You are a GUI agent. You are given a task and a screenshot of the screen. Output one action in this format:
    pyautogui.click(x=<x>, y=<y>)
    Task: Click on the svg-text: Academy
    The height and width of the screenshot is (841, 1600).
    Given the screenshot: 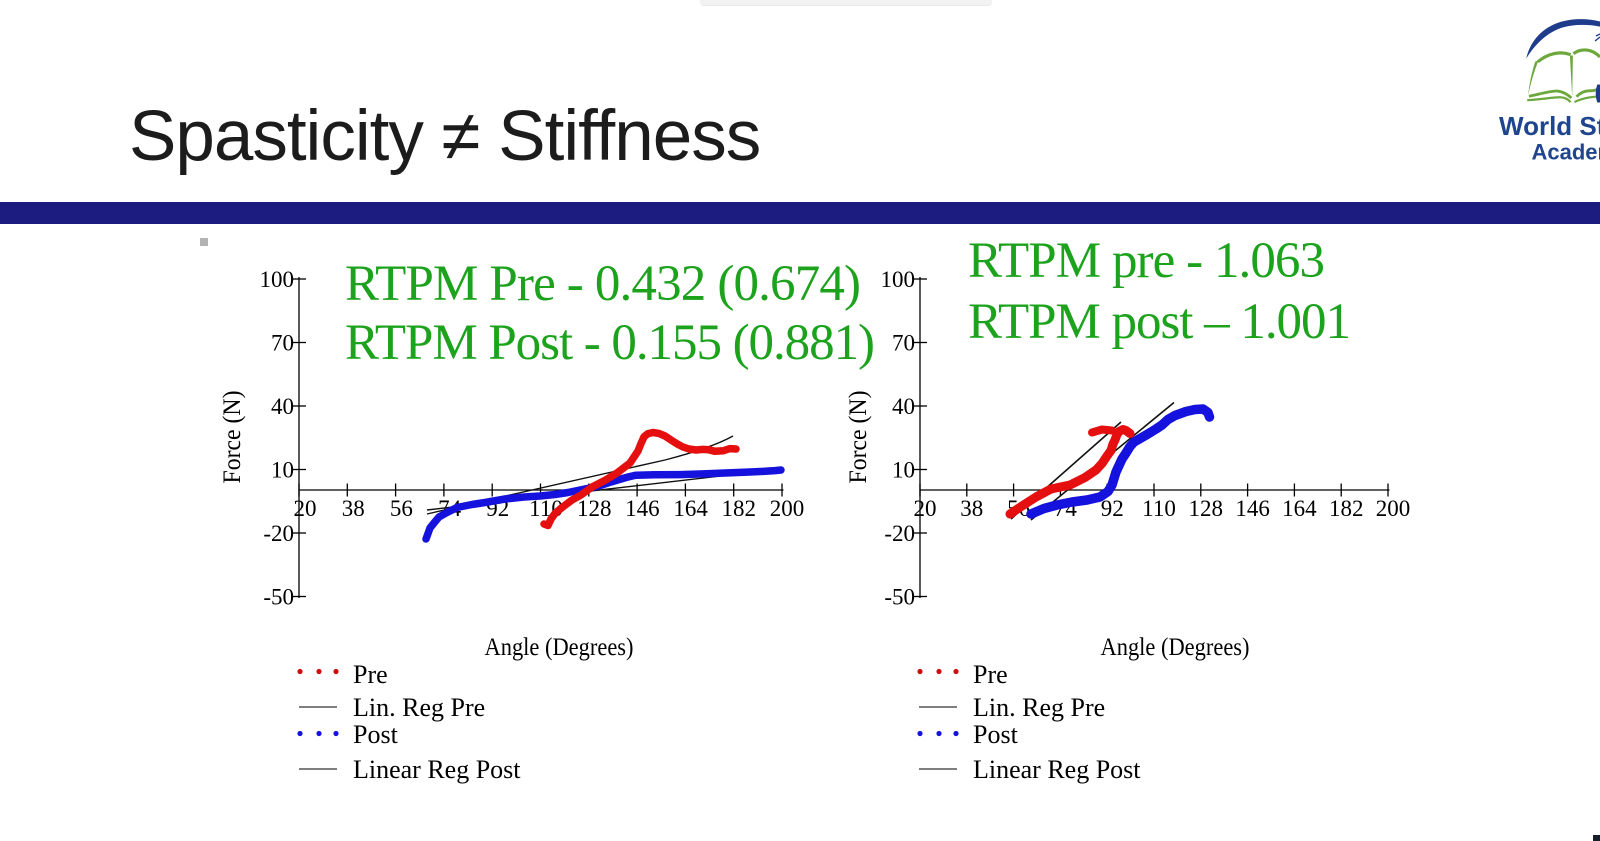 What is the action you would take?
    pyautogui.click(x=1566, y=151)
    